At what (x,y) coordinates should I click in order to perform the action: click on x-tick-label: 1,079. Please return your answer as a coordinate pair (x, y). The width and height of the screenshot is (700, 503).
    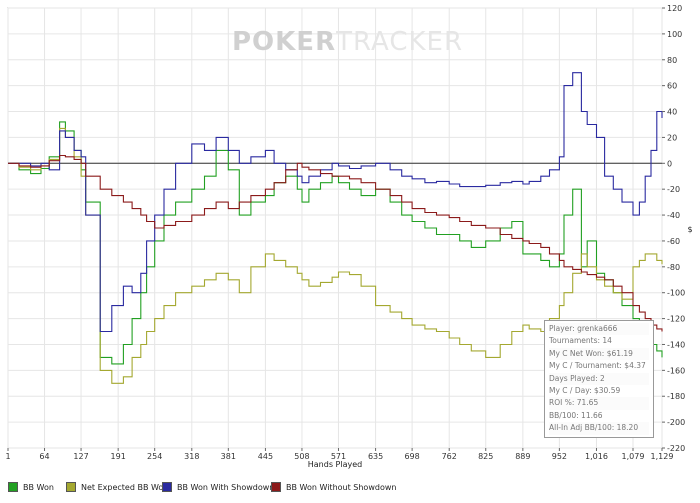
    Looking at the image, I should click on (633, 456).